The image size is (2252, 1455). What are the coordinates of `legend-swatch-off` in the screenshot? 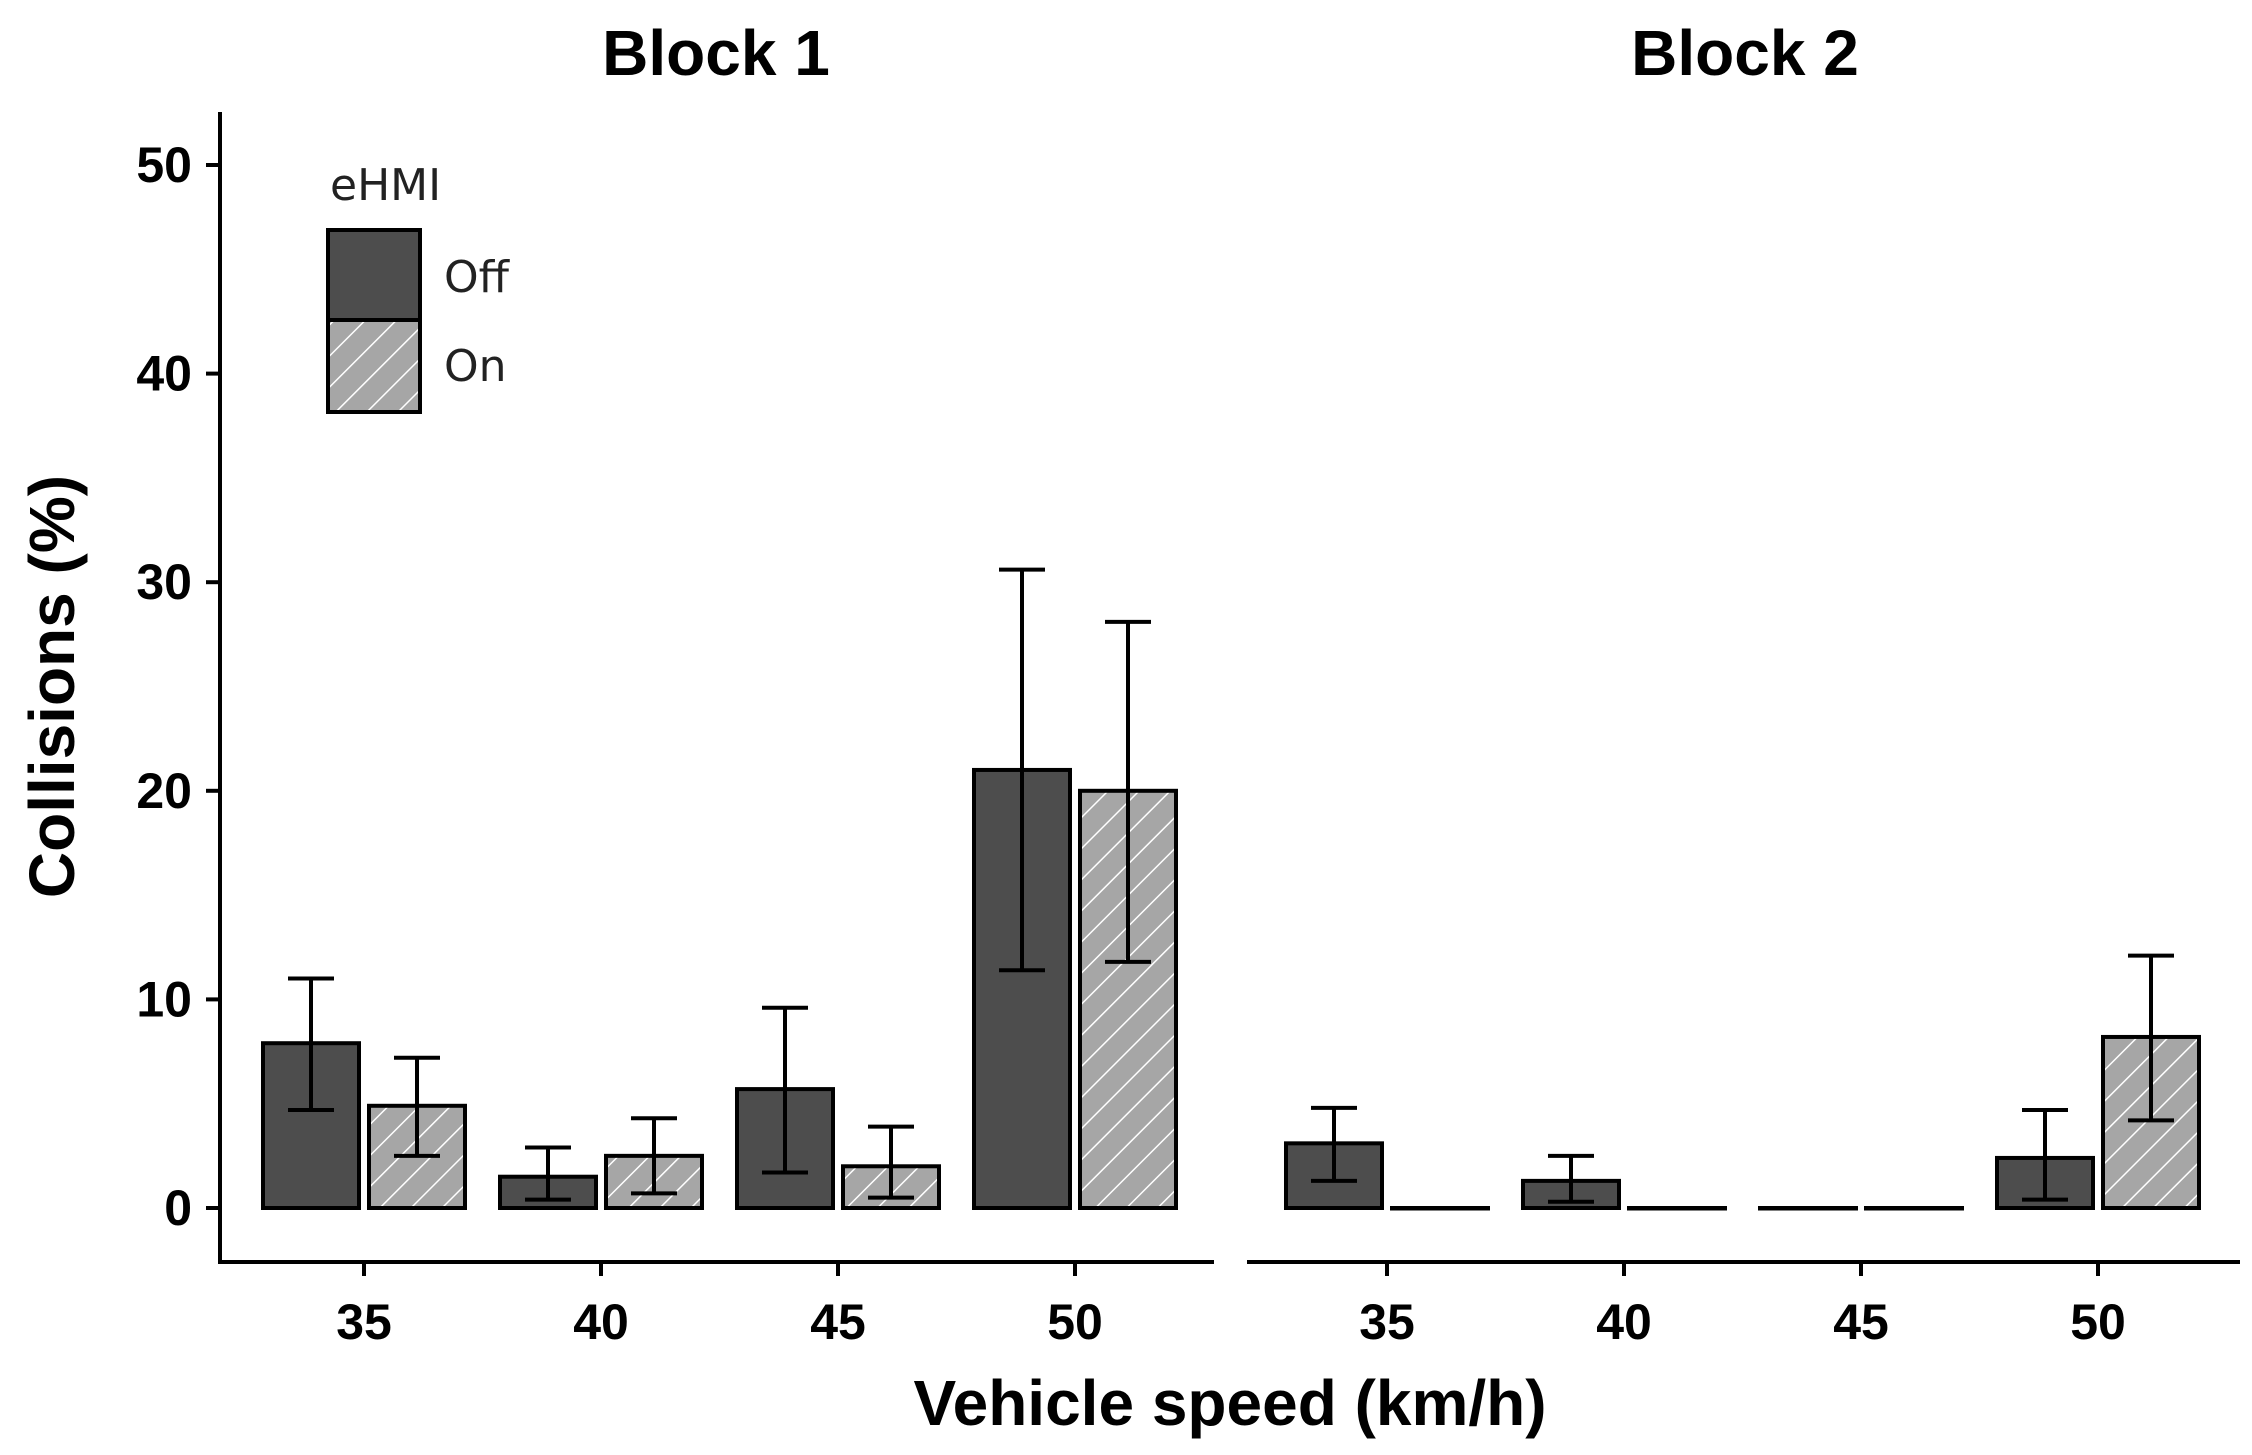 It's located at (374, 275).